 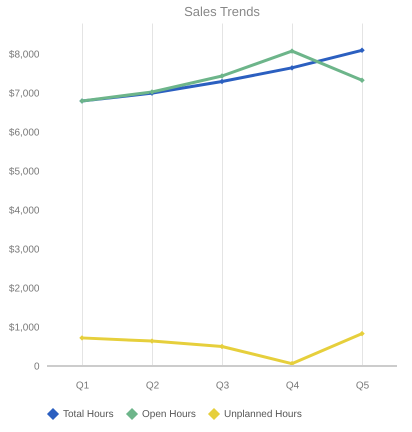 I want to click on y-tick-label: $3,000, so click(x=24, y=250).